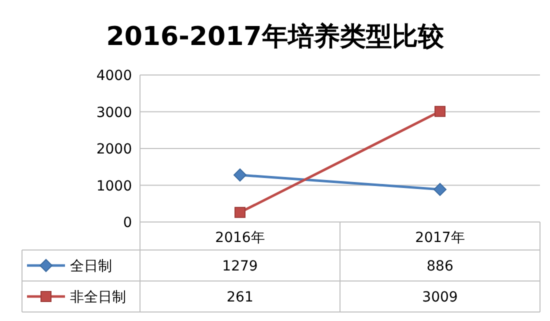 Image resolution: width=550 pixels, height=321 pixels. I want to click on data-label: 3009, so click(440, 298).